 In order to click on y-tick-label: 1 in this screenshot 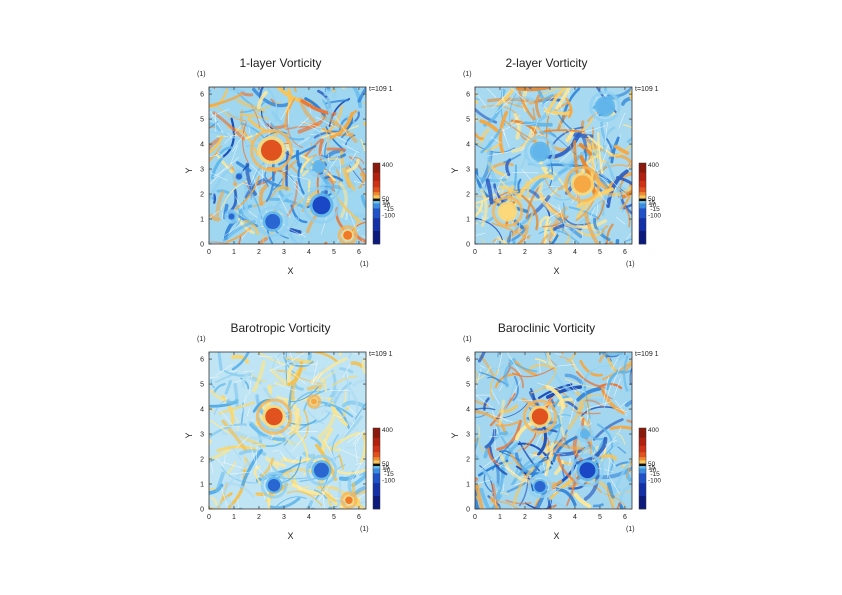, I will do `click(468, 220)`.